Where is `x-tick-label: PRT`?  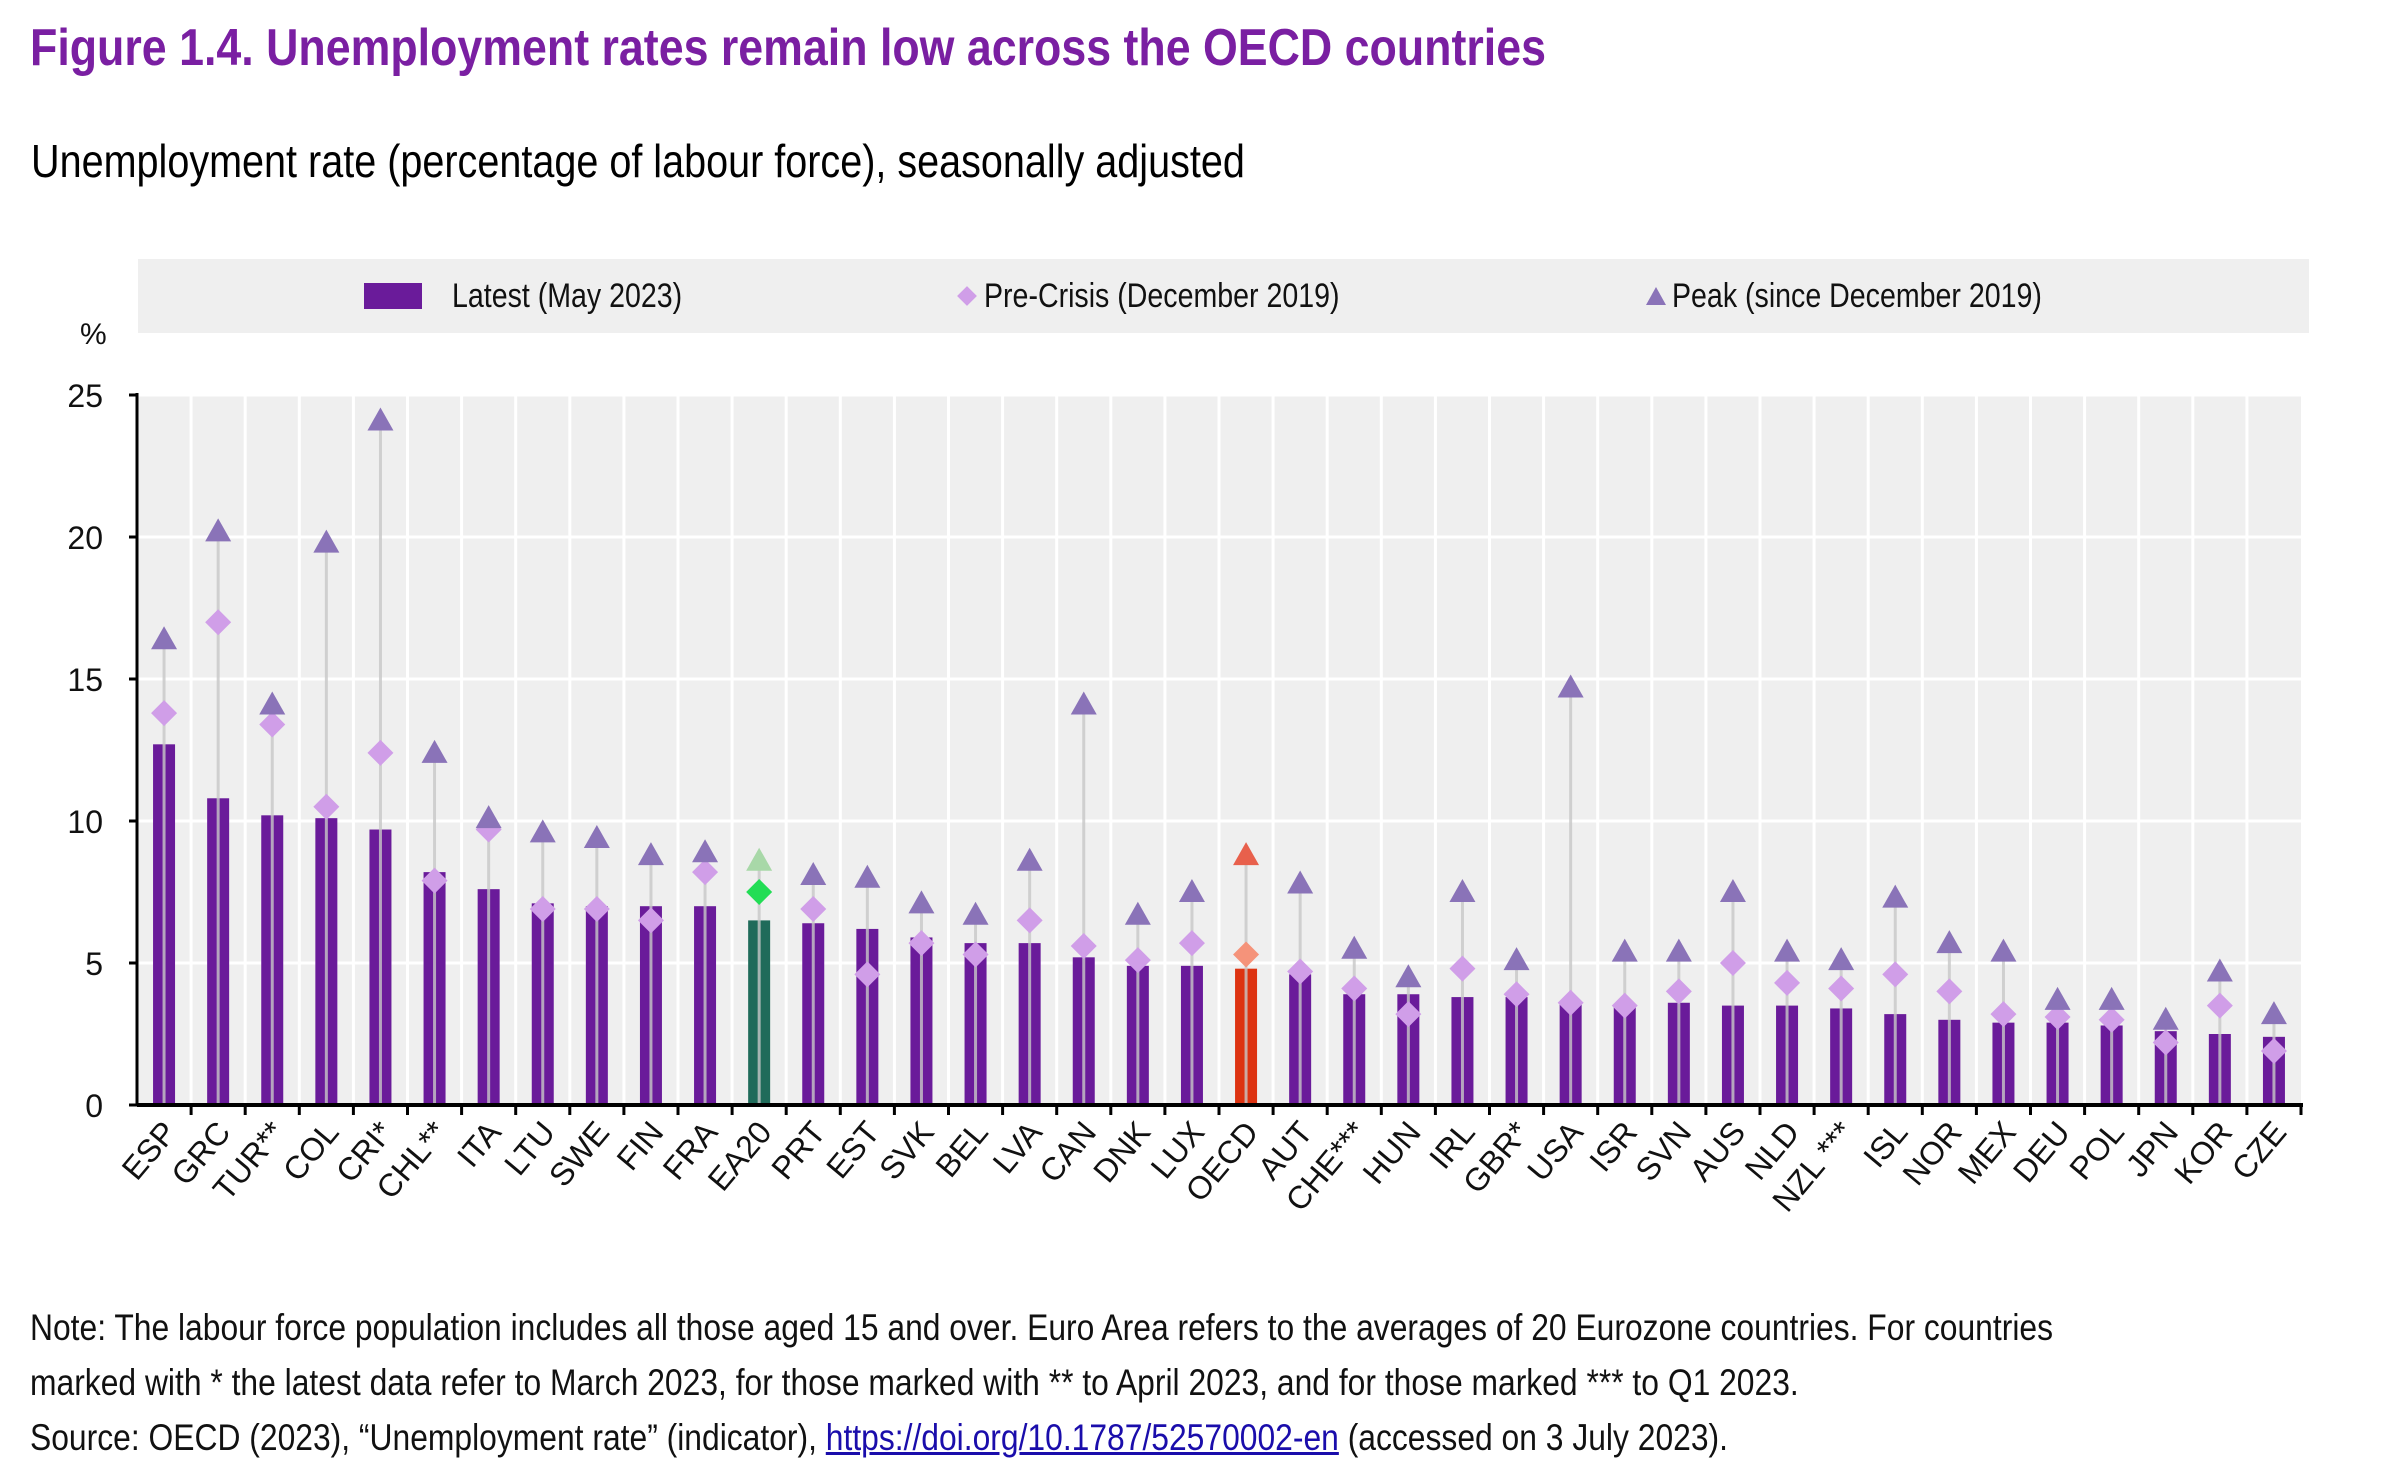
x-tick-label: PRT is located at coordinates (798, 1150).